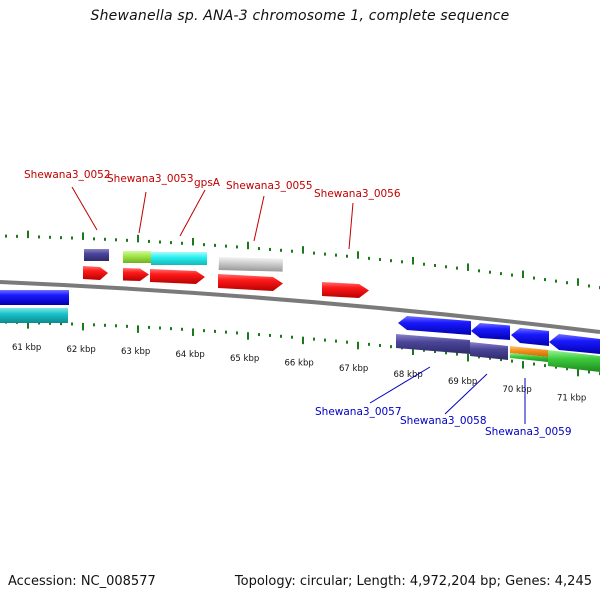  Describe the element at coordinates (357, 194) in the screenshot. I see `gene-label-0056: Shewana3_0056` at that location.